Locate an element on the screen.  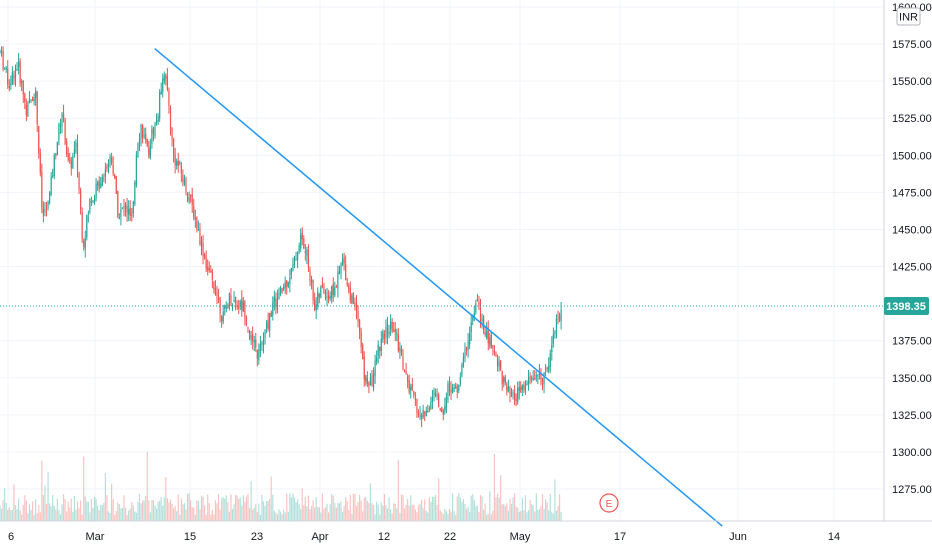
date-tick-label: May is located at coordinates (520, 537).